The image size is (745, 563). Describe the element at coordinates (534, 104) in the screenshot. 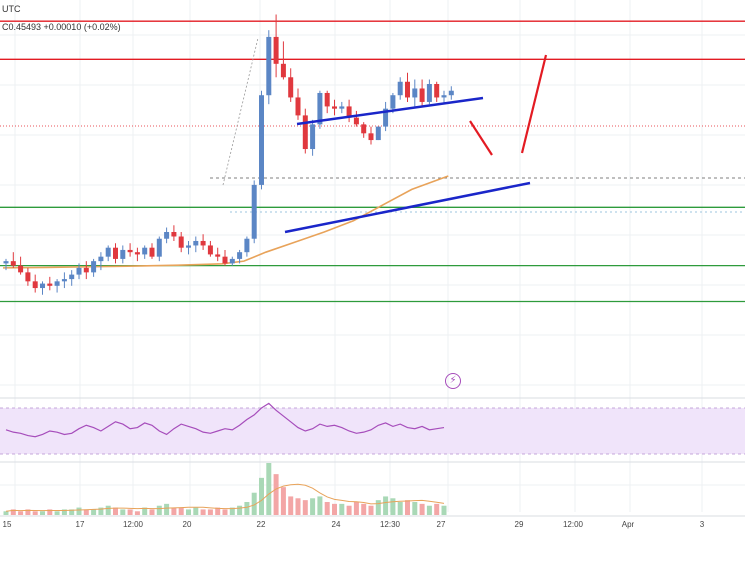

I see `projection-up-mark` at that location.